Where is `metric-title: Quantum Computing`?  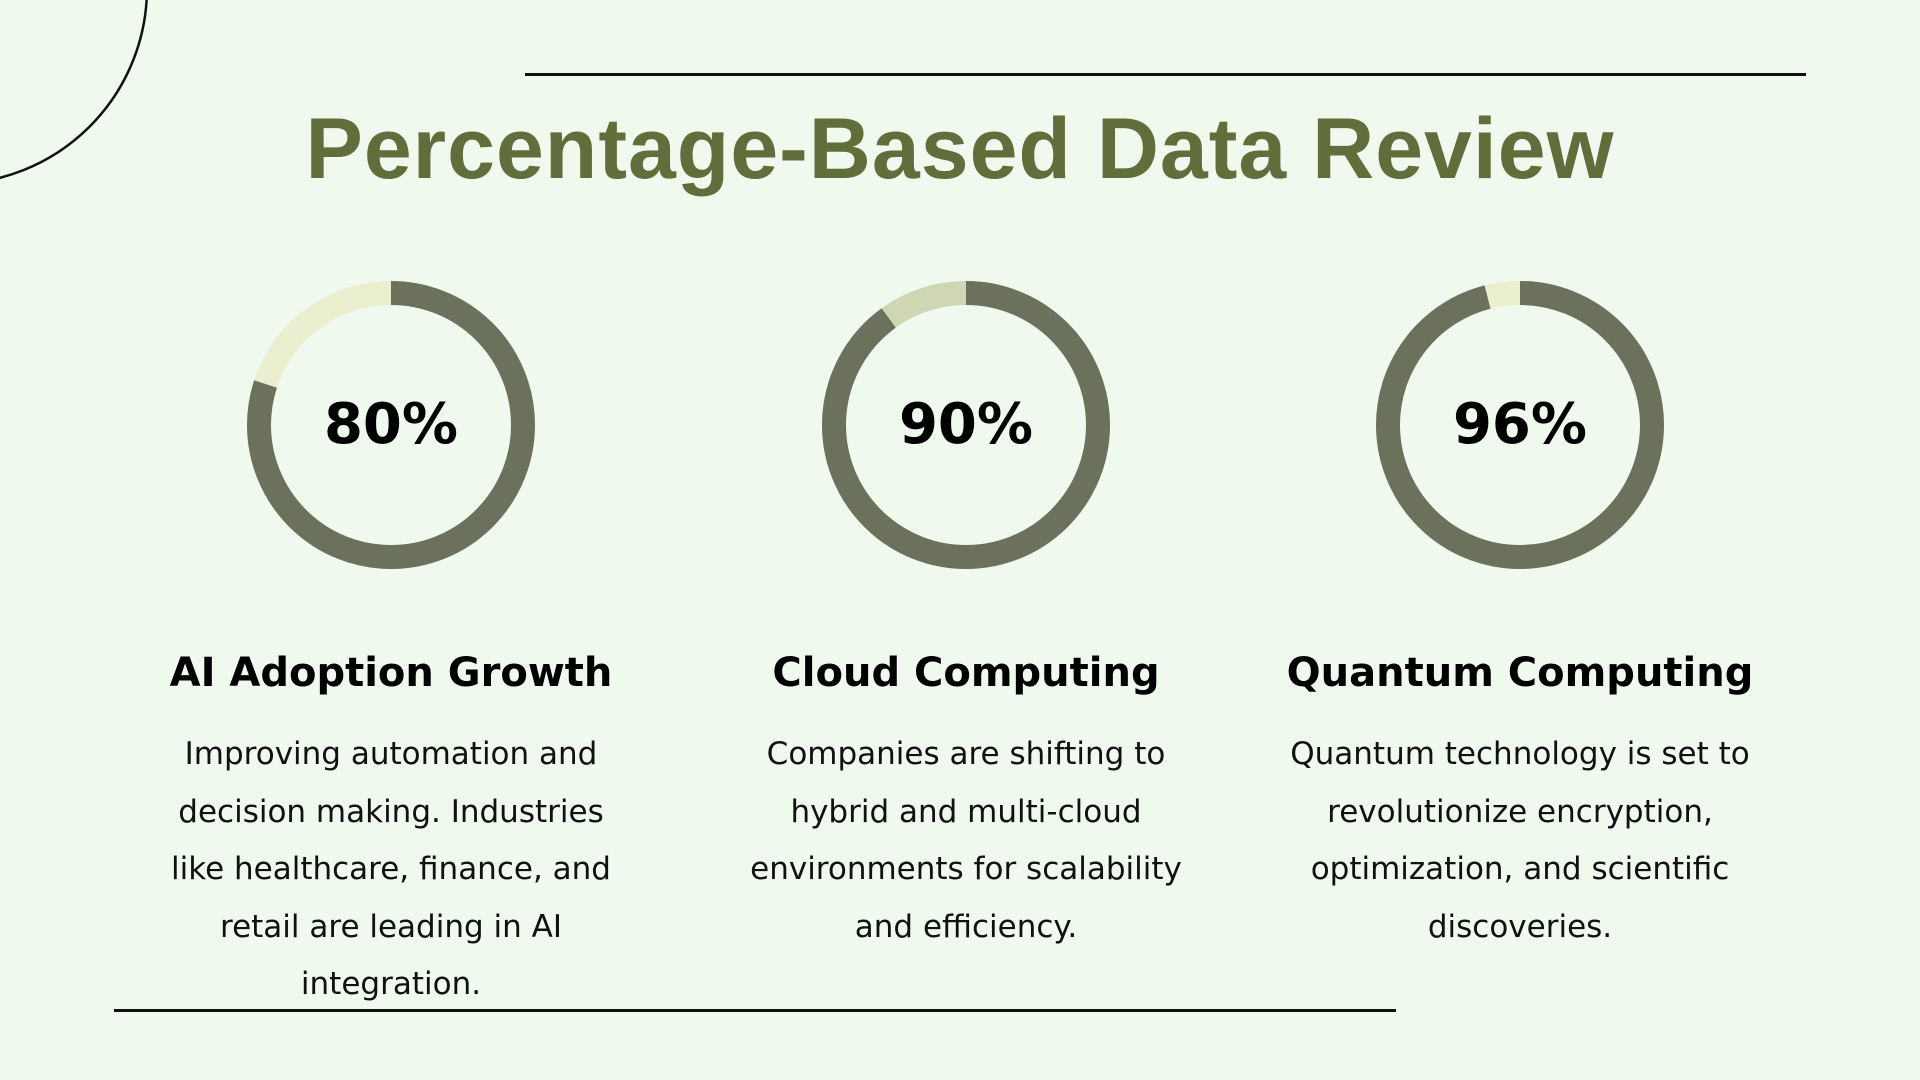 metric-title: Quantum Computing is located at coordinates (1520, 673).